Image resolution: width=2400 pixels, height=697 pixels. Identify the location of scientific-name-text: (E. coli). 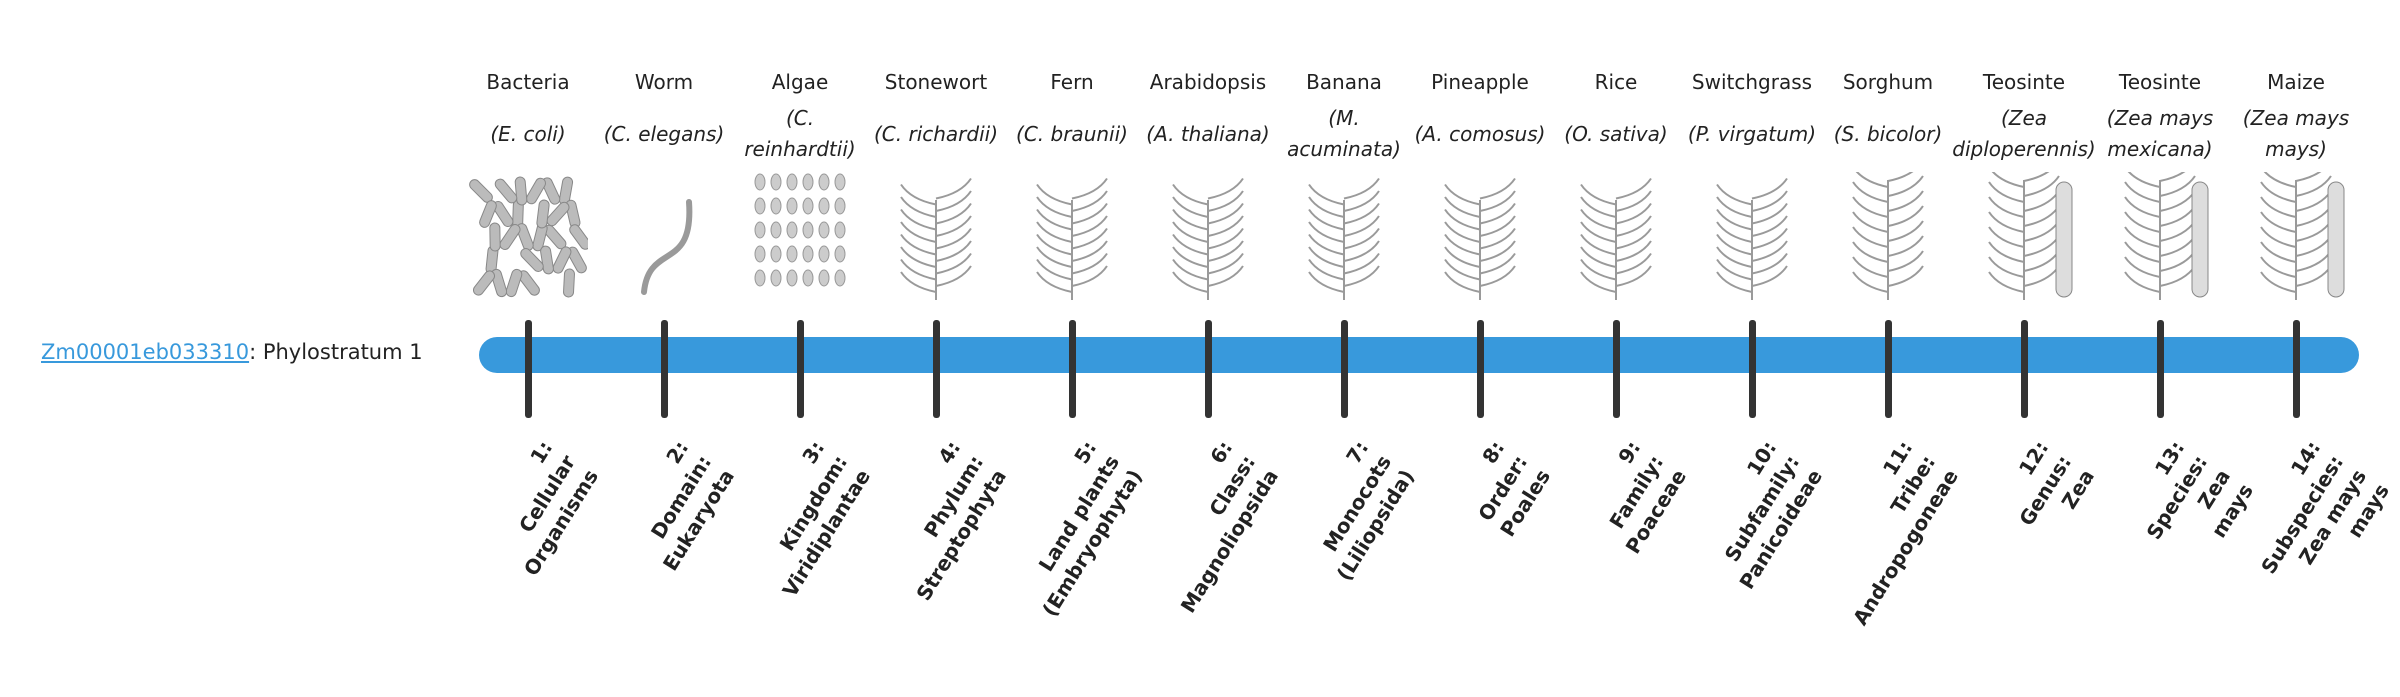
(528, 133).